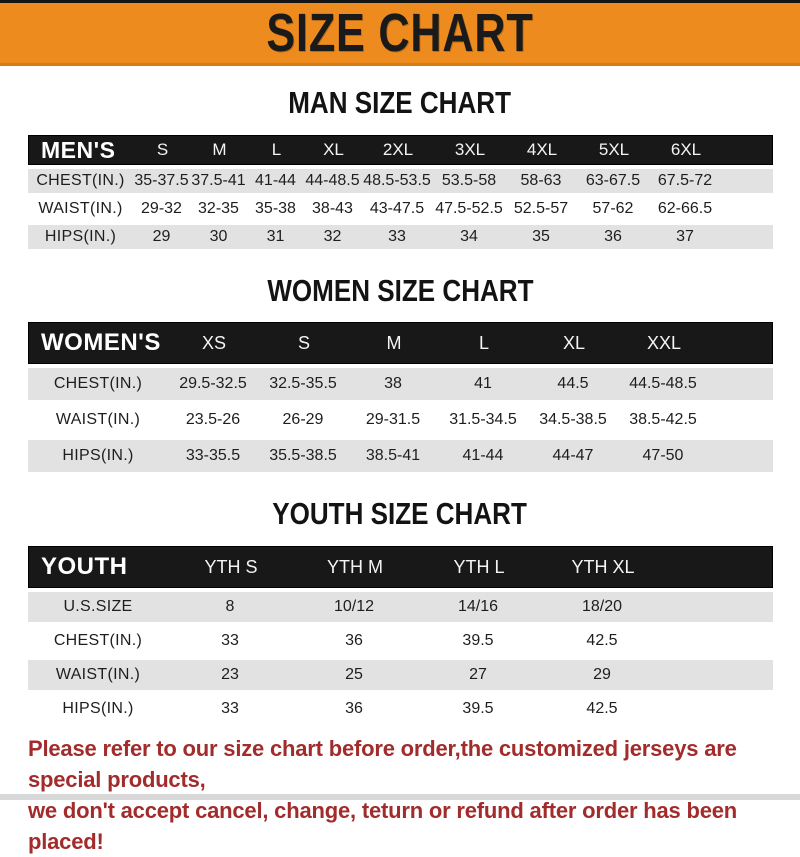 The width and height of the screenshot is (800, 857). What do you see at coordinates (541, 236) in the screenshot?
I see `size-value: 35` at bounding box center [541, 236].